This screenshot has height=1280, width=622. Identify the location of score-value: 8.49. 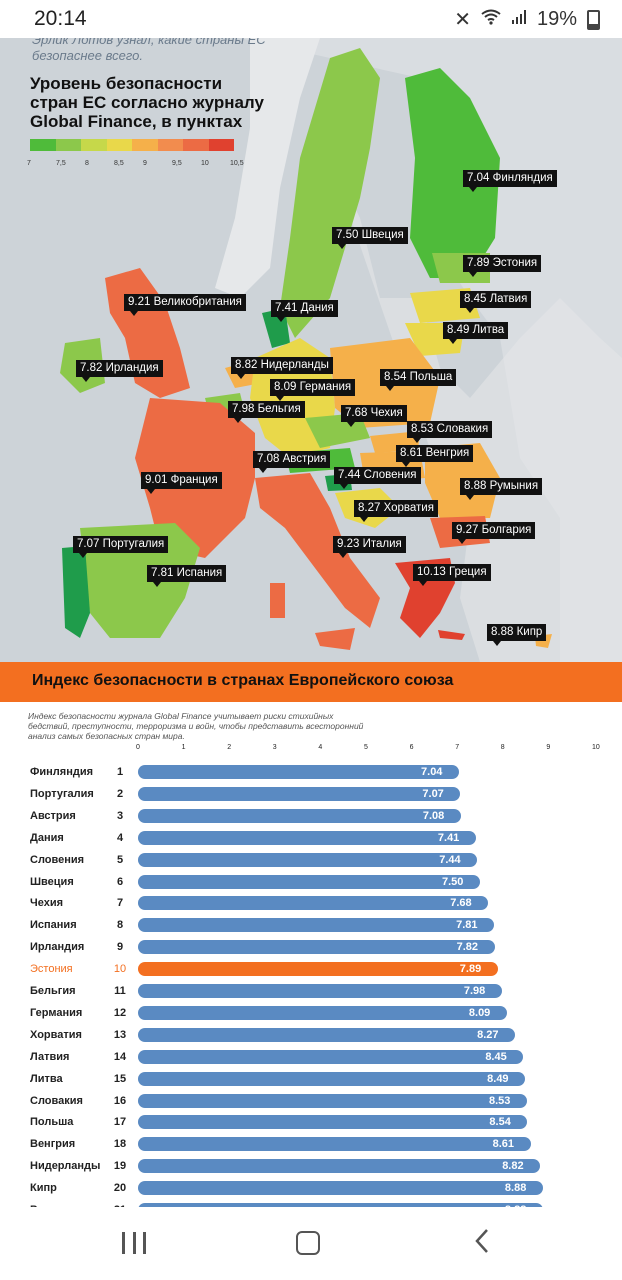
(498, 1078).